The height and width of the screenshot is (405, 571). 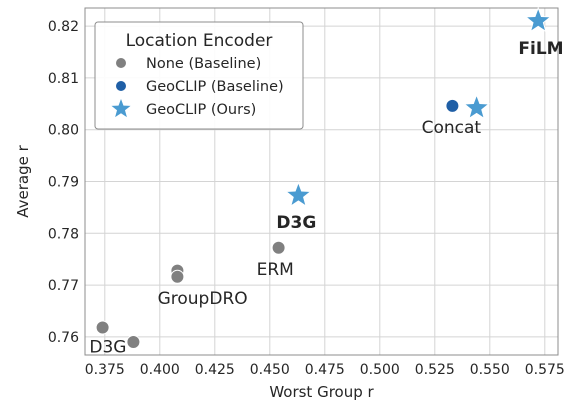 I want to click on x-tick-label: 0.500, so click(x=380, y=370).